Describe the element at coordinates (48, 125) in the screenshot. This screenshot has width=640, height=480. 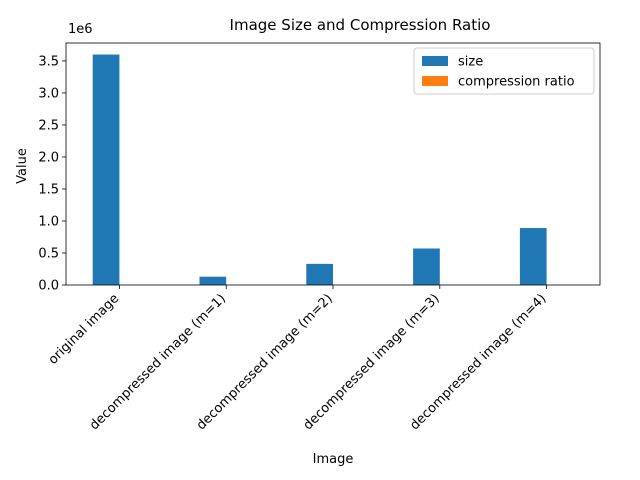
I see `y-tick-label: 2.5` at that location.